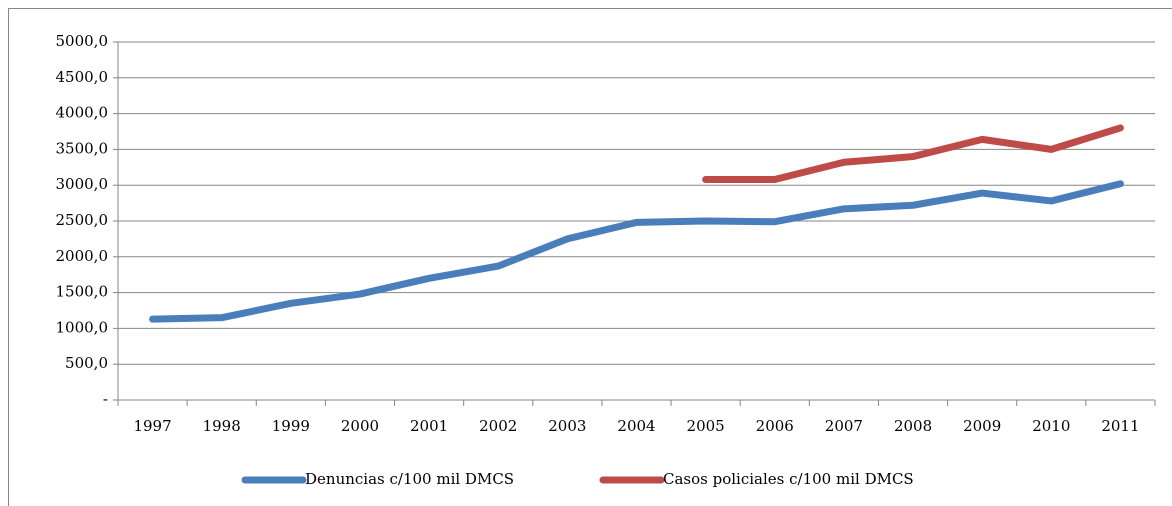  Describe the element at coordinates (775, 426) in the screenshot. I see `x-tick-label: 2006` at that location.